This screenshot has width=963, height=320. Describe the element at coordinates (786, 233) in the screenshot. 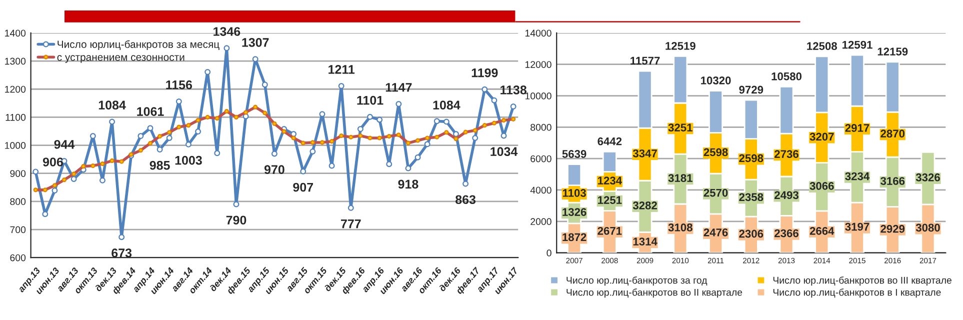

I see `data-label: 2366` at that location.